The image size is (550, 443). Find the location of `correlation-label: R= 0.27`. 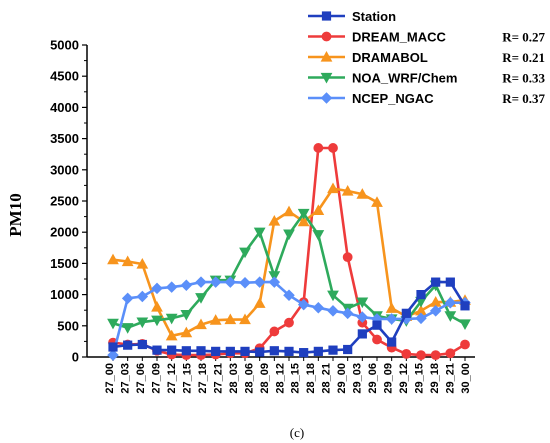

correlation-label: R= 0.27 is located at coordinates (523, 37).